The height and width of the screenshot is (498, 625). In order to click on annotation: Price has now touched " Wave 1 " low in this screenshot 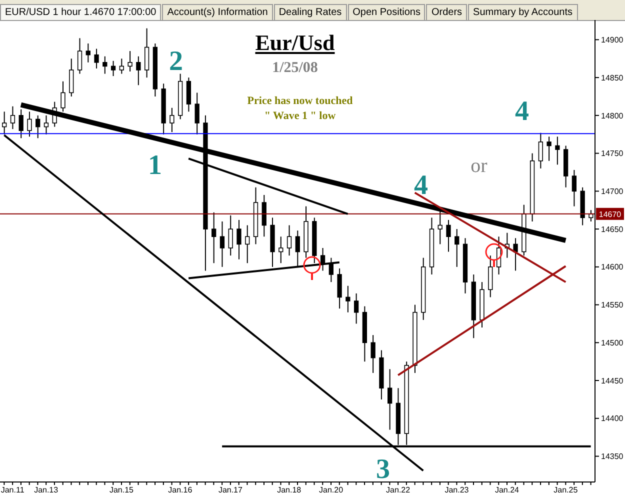, I will do `click(300, 109)`.